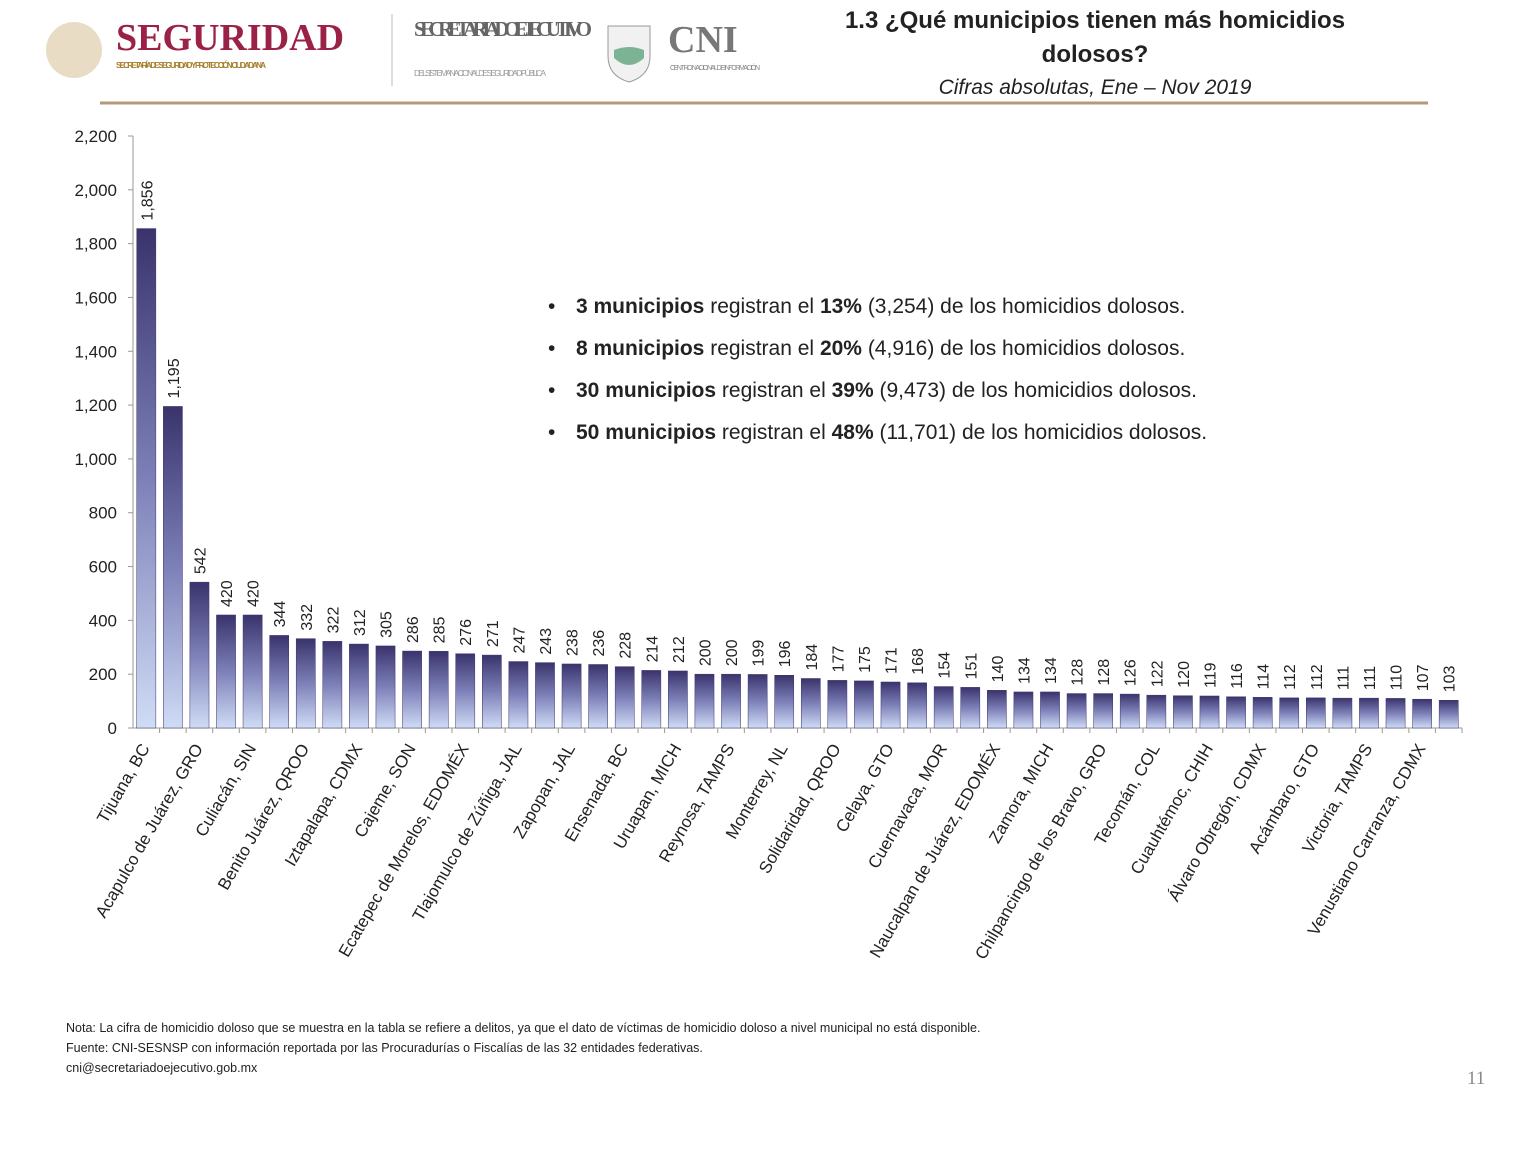 The width and height of the screenshot is (1514, 1152). Describe the element at coordinates (1104, 672) in the screenshot. I see `value-label: 128` at that location.